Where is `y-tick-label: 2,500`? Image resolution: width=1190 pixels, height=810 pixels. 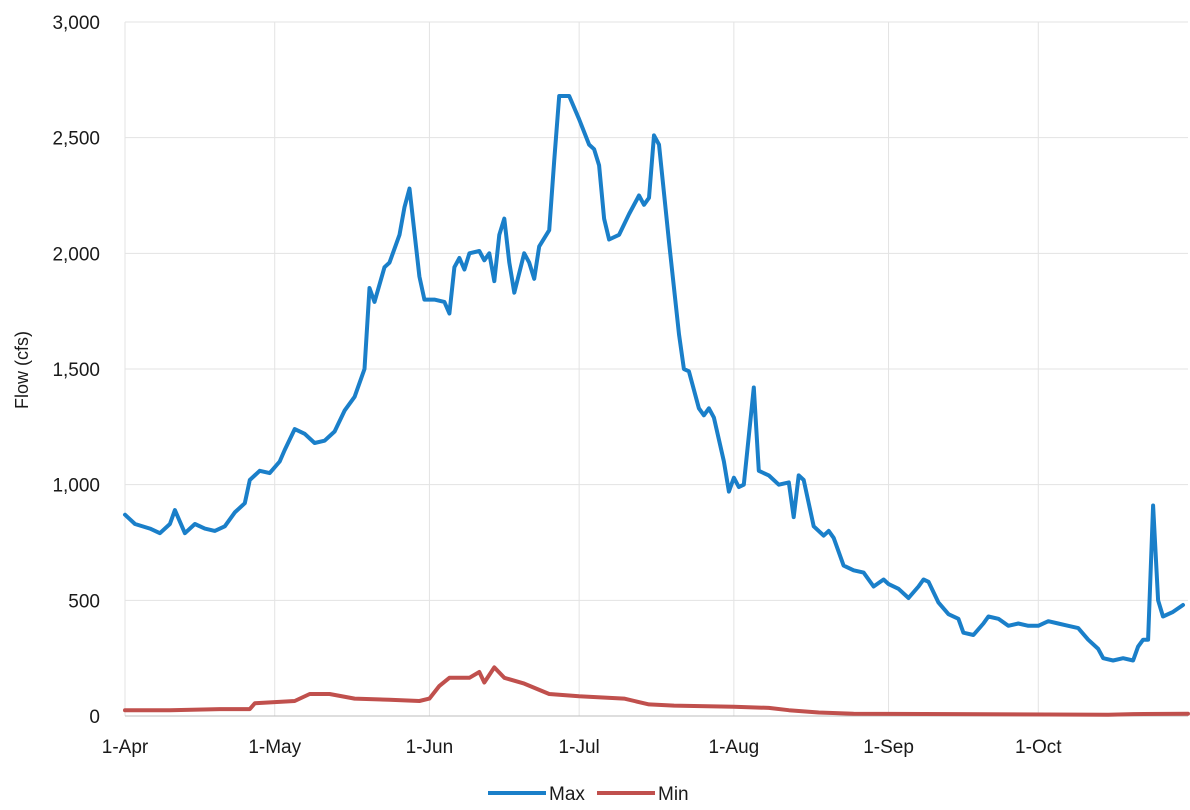
y-tick-label: 2,500 is located at coordinates (76, 139).